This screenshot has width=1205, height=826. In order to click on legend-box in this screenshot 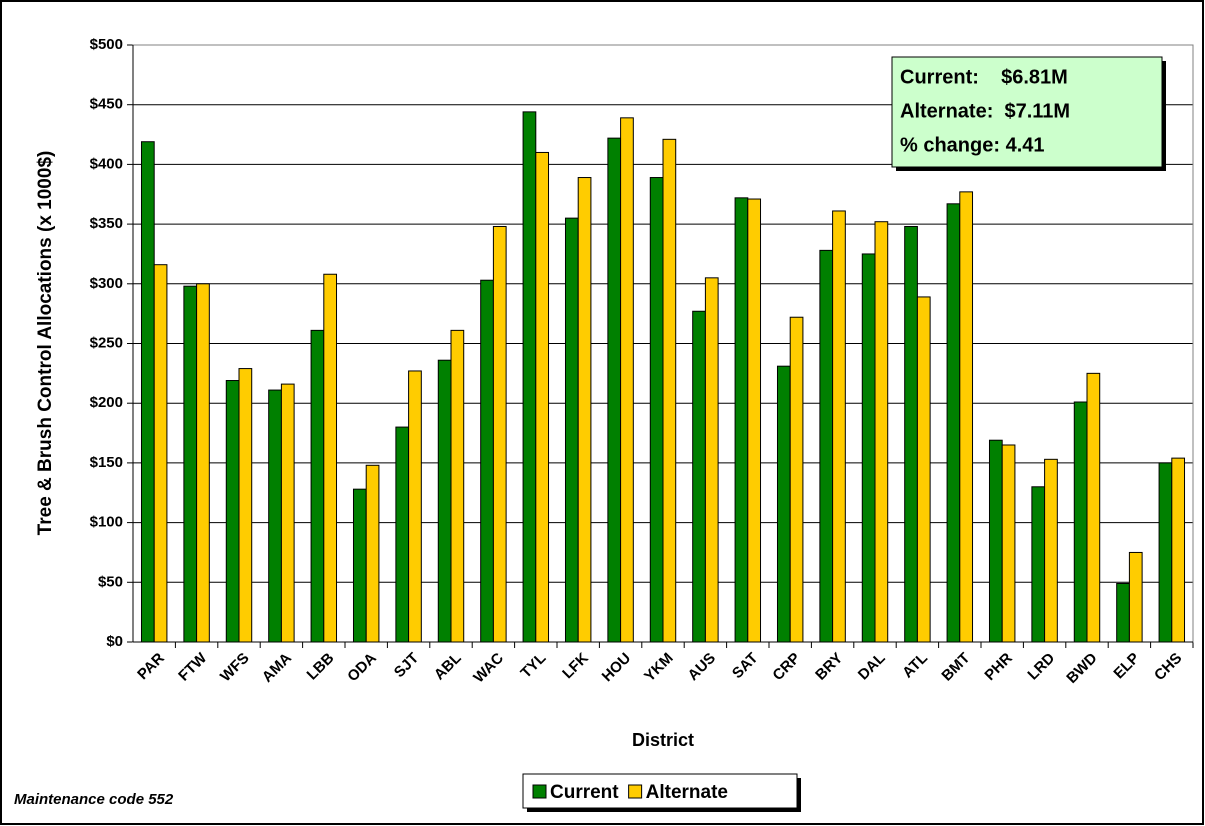, I will do `click(660, 791)`.